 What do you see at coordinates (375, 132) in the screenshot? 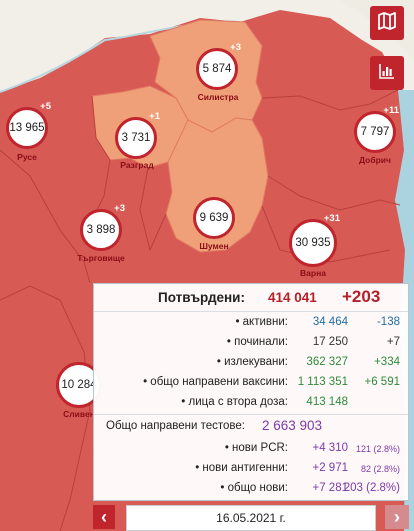
I see `marker-dobrich-cases: 7 797` at bounding box center [375, 132].